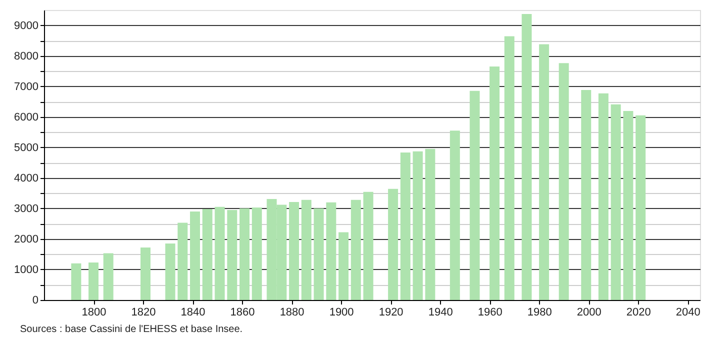 This screenshot has width=710, height=340. I want to click on y-tick-label: 5000, so click(26, 148).